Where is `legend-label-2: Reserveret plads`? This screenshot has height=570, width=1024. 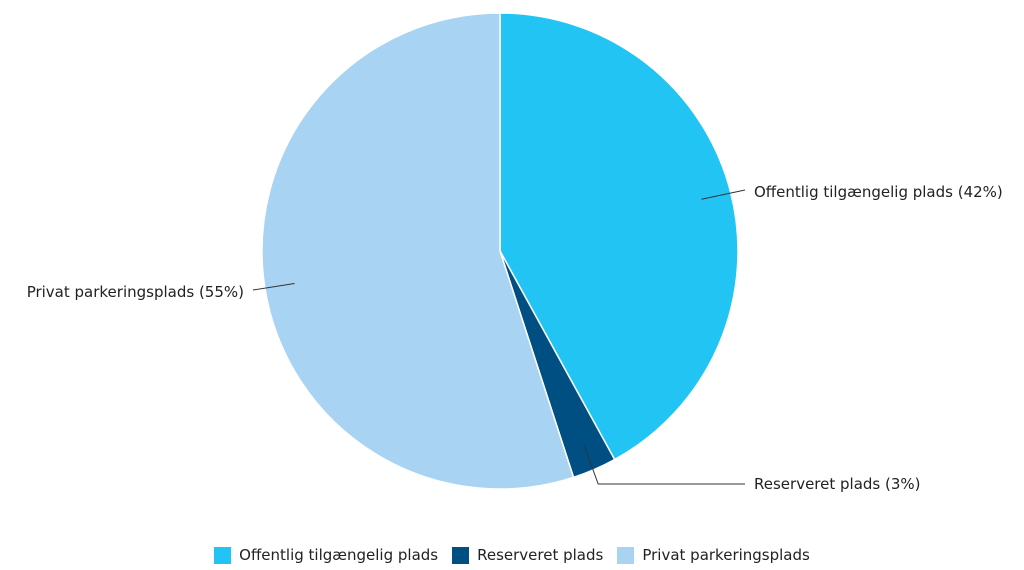
legend-label-2: Reserveret plads is located at coordinates (540, 555).